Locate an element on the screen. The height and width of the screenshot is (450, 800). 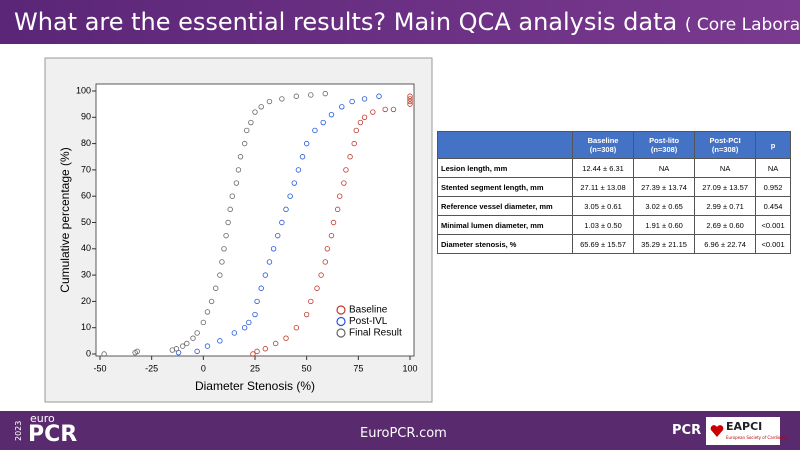
y-tick-label: 0 is located at coordinates (88, 353).